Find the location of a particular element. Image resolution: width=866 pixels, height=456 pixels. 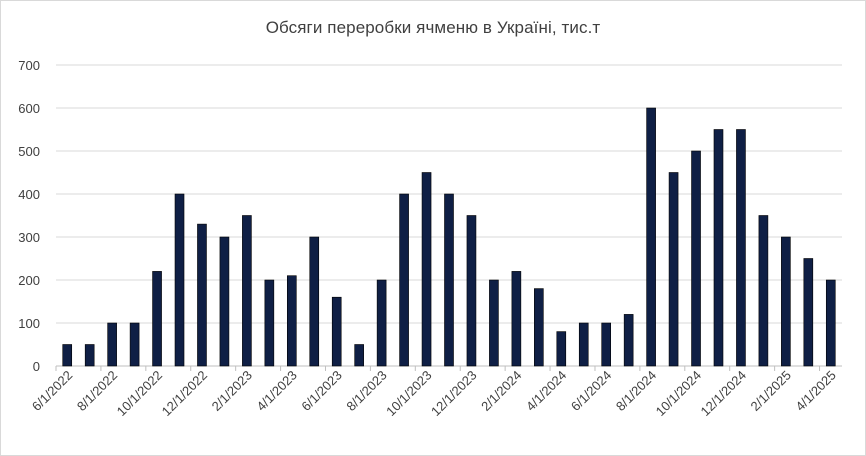

bar-8/1/2023 is located at coordinates (381, 323).